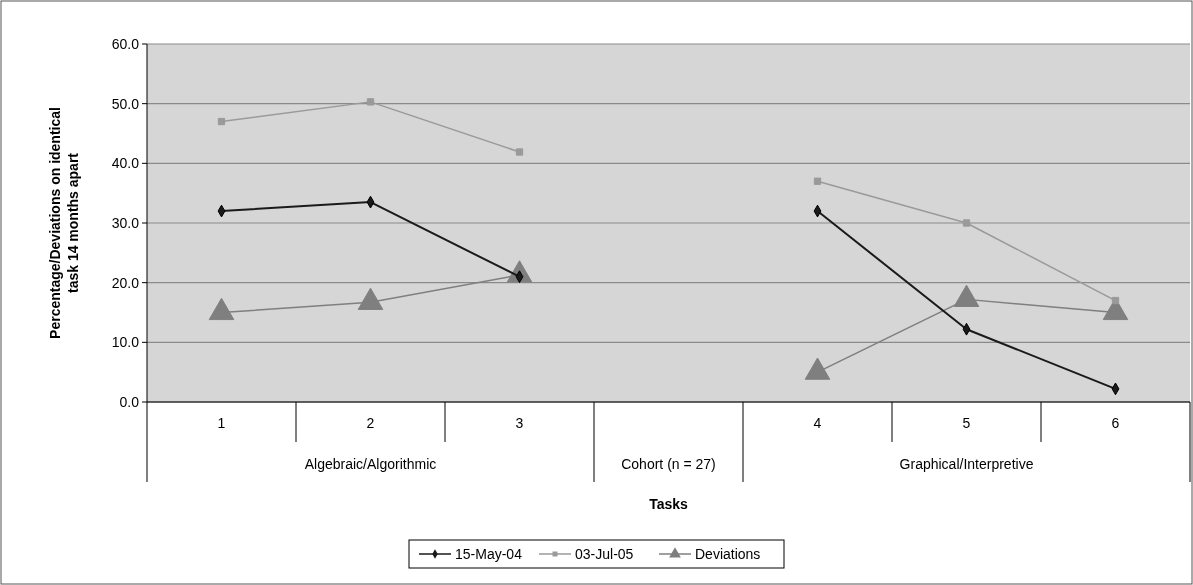 The image size is (1193, 585). Describe the element at coordinates (125, 103) in the screenshot. I see `y-tick-label: 50.0` at that location.